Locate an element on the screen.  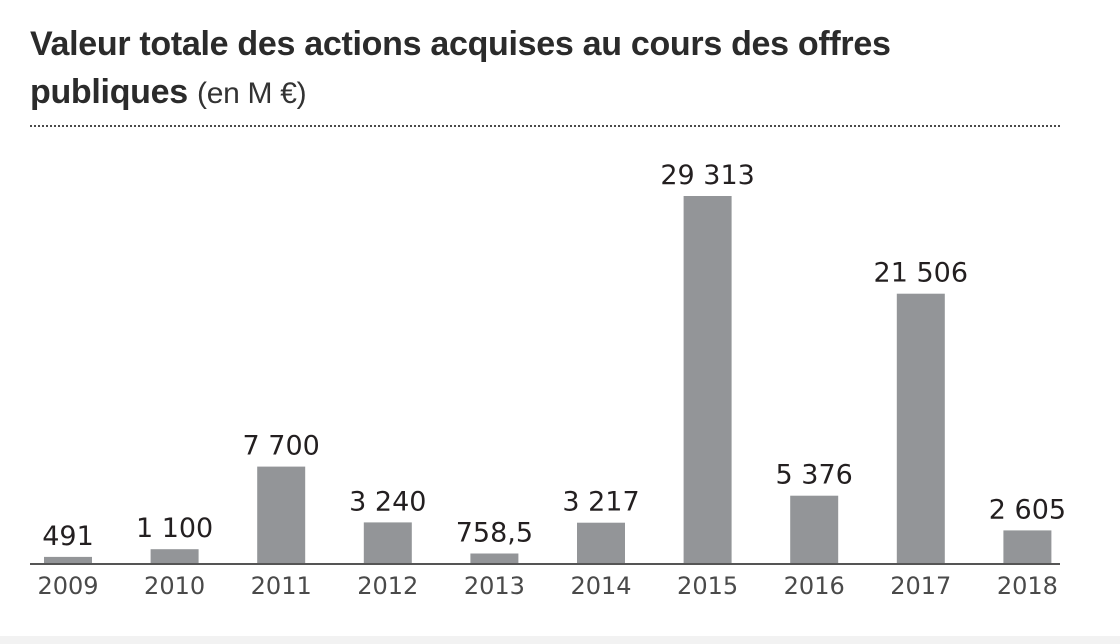
x-tick-label-2016: 2016 is located at coordinates (814, 586).